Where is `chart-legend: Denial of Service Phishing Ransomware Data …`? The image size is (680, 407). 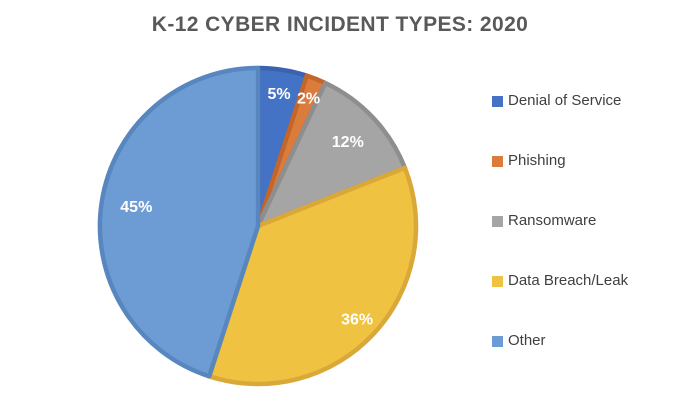 chart-legend: Denial of Service Phishing Ransomware Data … is located at coordinates (560, 221).